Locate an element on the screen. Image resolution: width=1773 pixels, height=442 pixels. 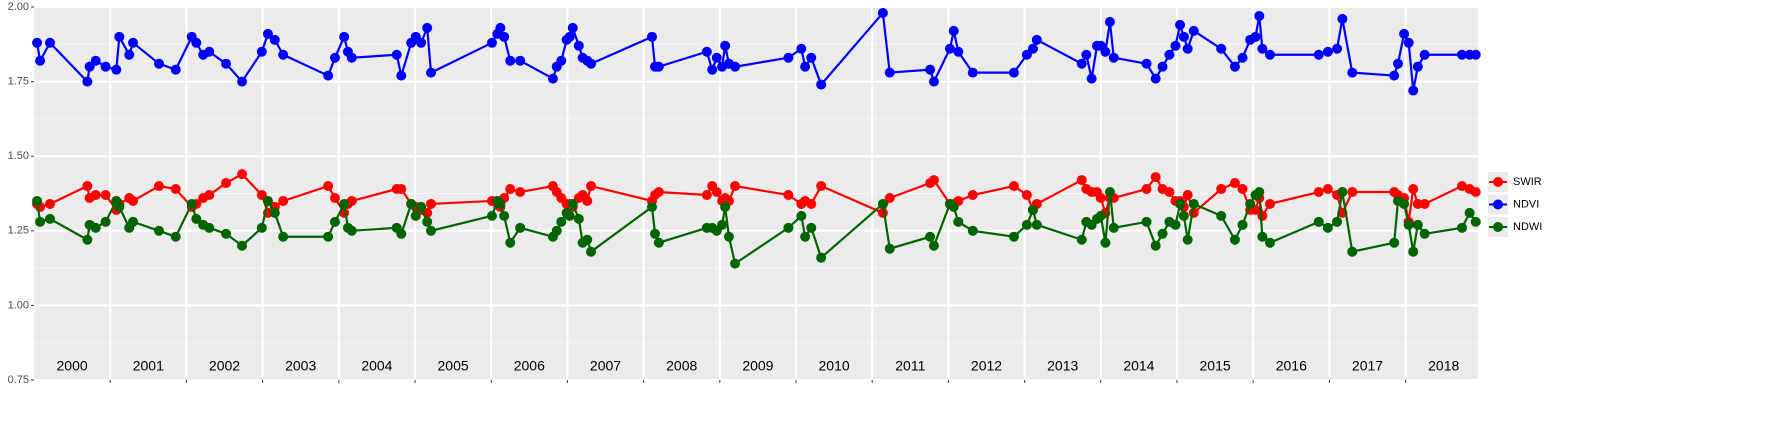
legend-label: NDVI is located at coordinates (1526, 204).